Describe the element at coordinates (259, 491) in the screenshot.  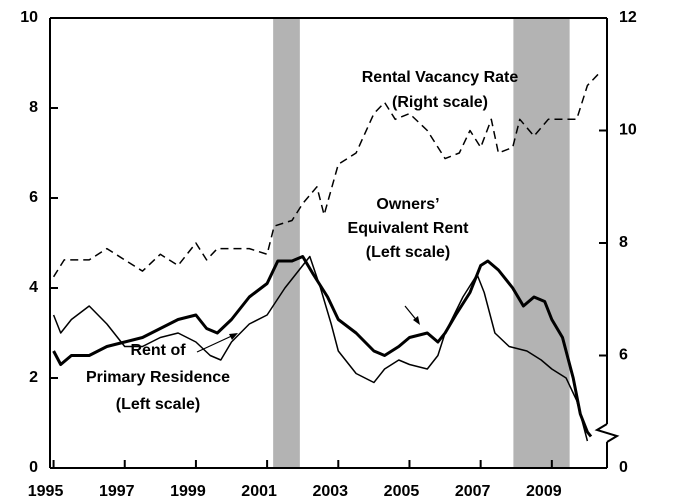
I see `x-tick-label: 2001` at that location.